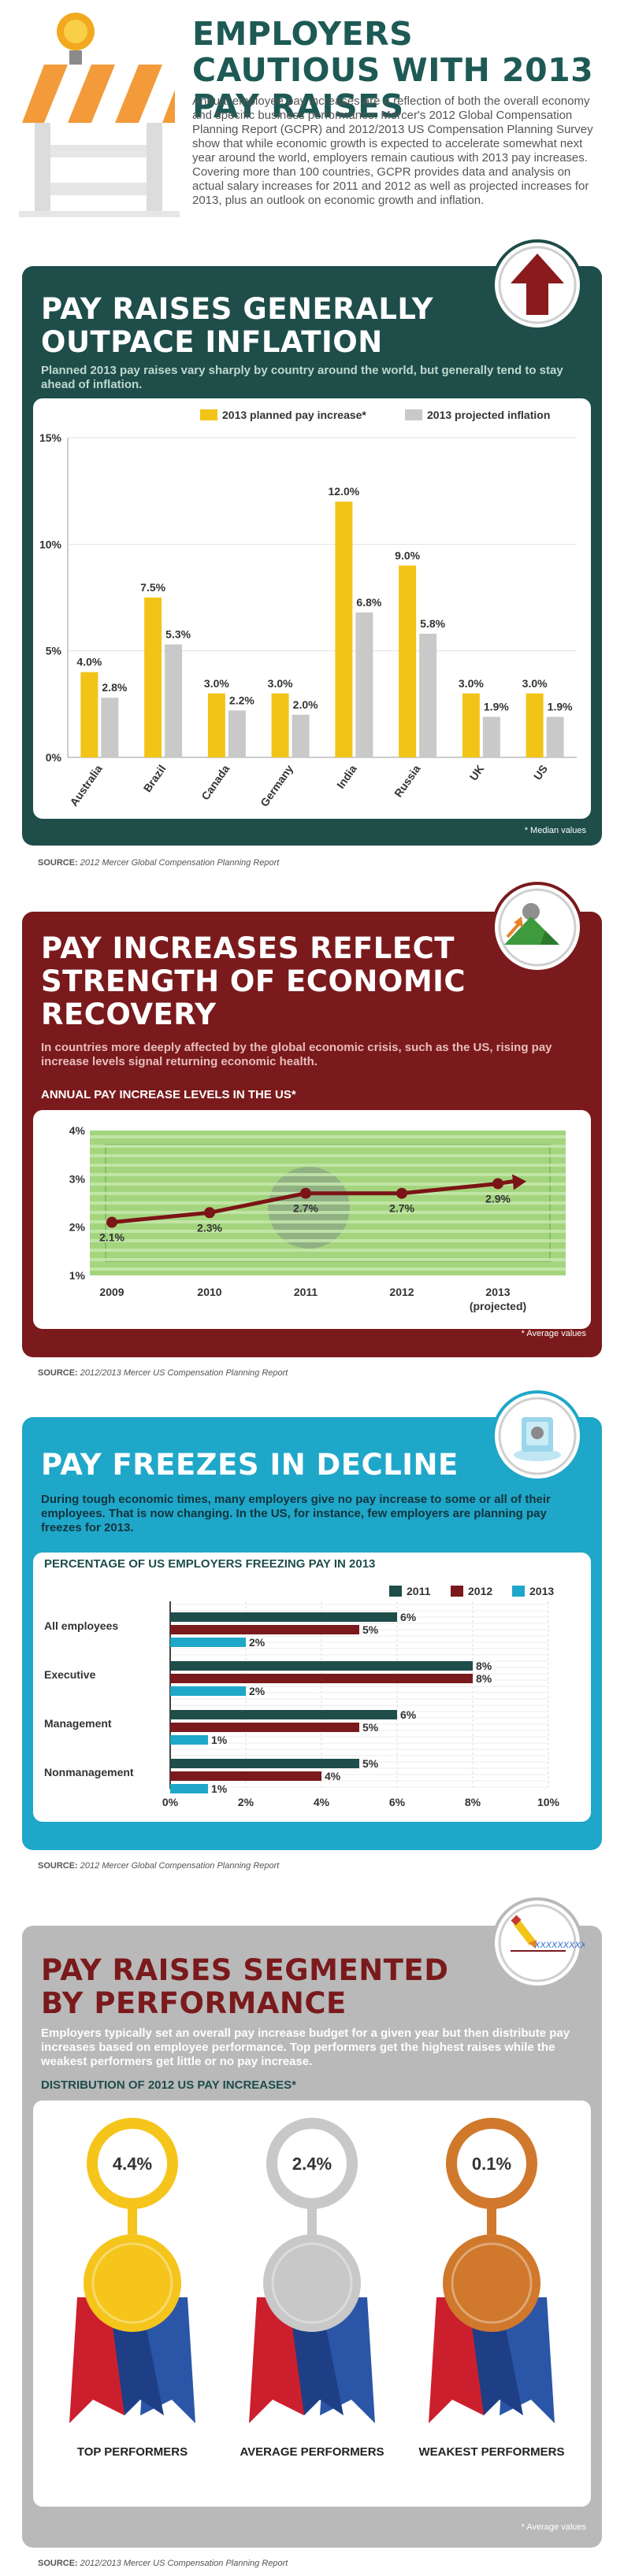 The image size is (624, 2576). I want to click on section1-title: PAY RAISES GENERALLY OUTPACE INFLATION, so click(237, 325).